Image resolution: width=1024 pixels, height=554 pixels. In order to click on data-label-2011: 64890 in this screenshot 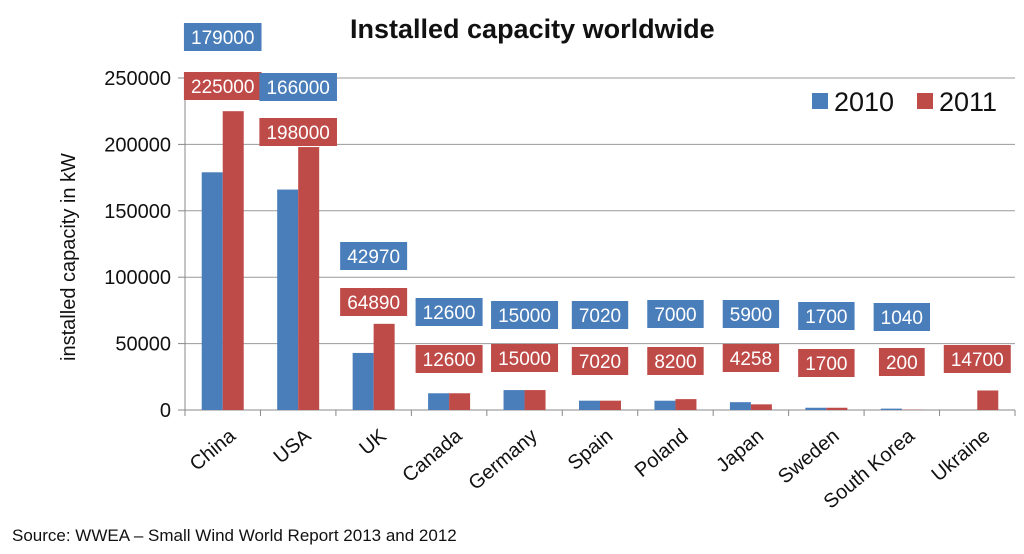, I will do `click(373, 303)`.